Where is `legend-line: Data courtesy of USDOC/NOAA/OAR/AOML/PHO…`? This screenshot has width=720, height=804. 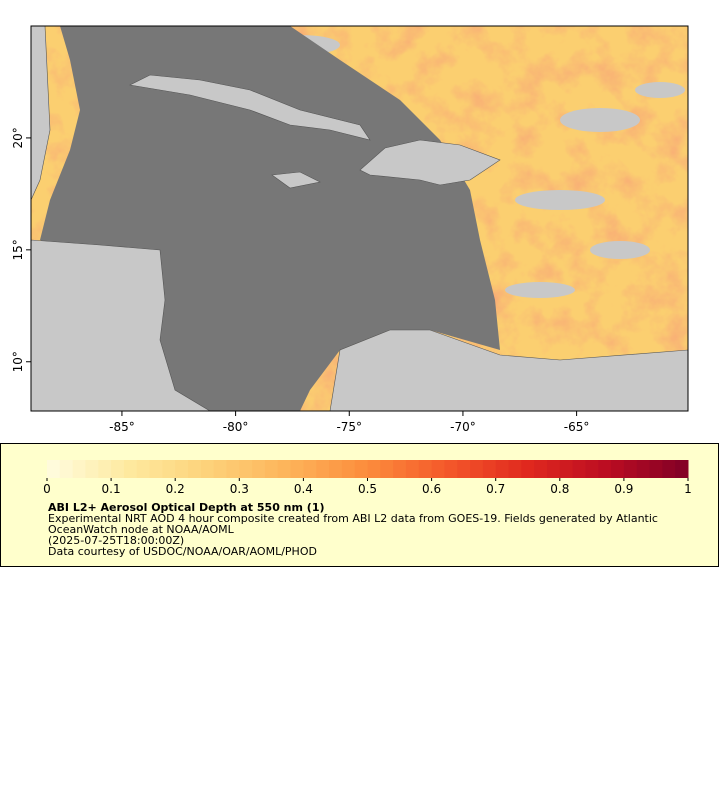 legend-line: Data courtesy of USDOC/NOAA/OAR/AOML/PHO… is located at coordinates (182, 551).